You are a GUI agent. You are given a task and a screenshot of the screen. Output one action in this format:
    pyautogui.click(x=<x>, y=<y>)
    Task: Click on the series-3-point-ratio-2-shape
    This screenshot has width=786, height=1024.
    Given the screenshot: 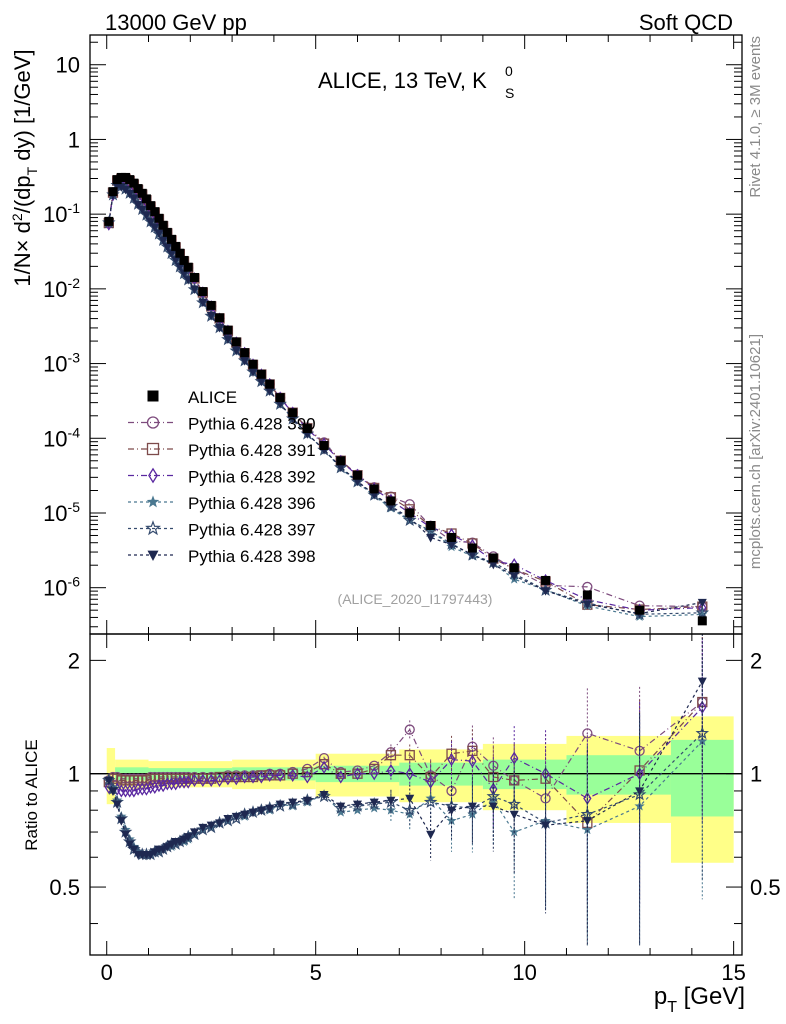 What is the action you would take?
    pyautogui.click(x=117, y=799)
    